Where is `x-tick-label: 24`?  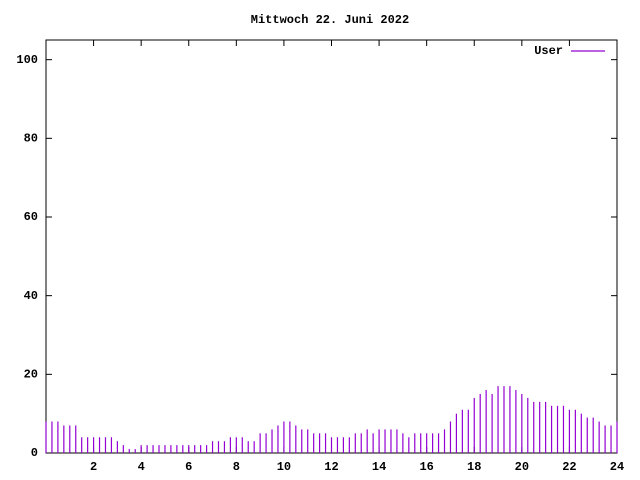 x-tick-label: 24 is located at coordinates (617, 467).